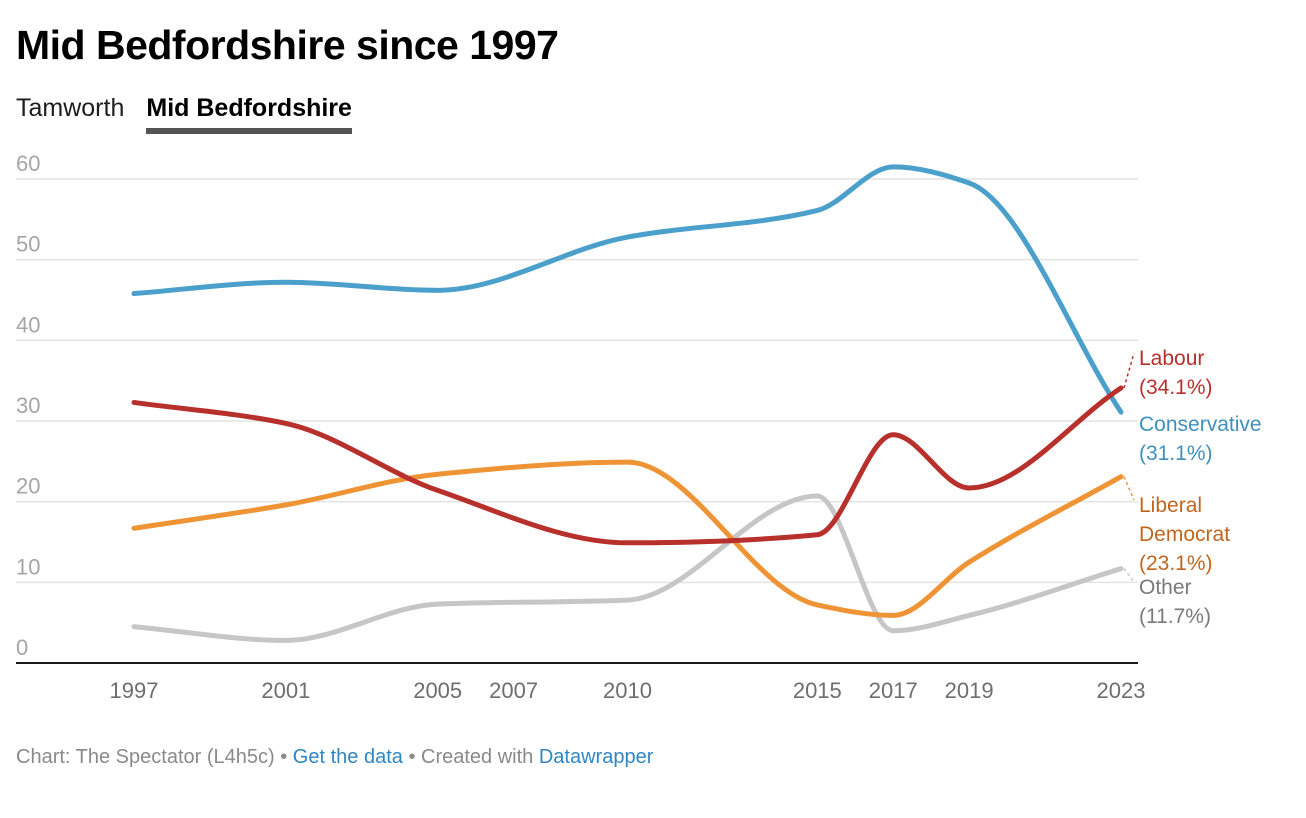 This screenshot has width=1306, height=818. I want to click on created-with-text: Created with, so click(477, 757).